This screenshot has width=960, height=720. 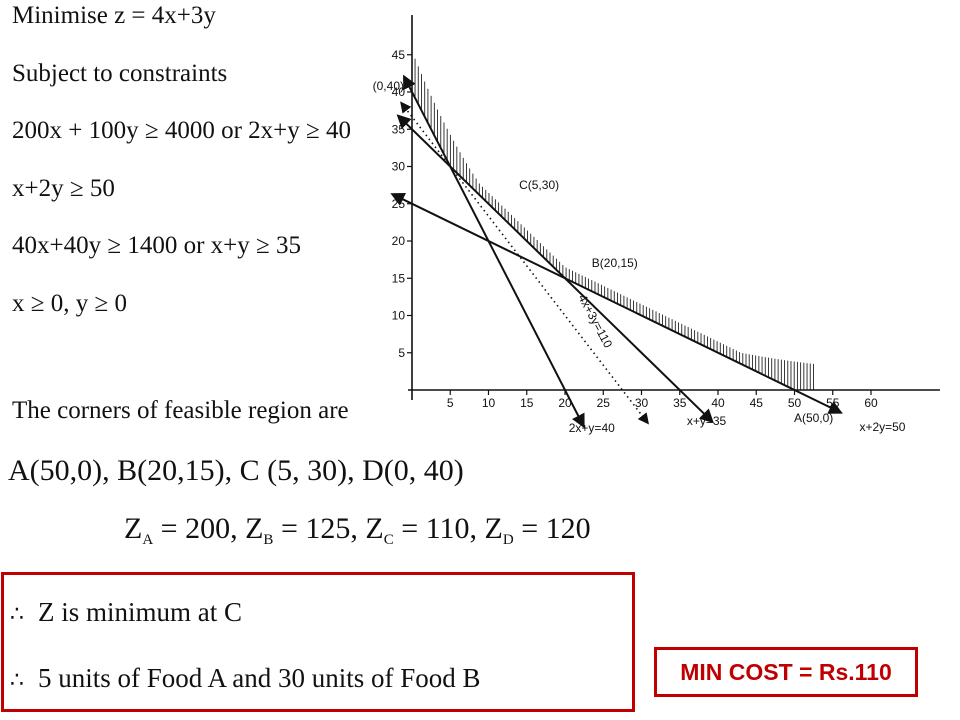 What do you see at coordinates (185, 530) in the screenshot?
I see `z-a: ZA = 200,` at bounding box center [185, 530].